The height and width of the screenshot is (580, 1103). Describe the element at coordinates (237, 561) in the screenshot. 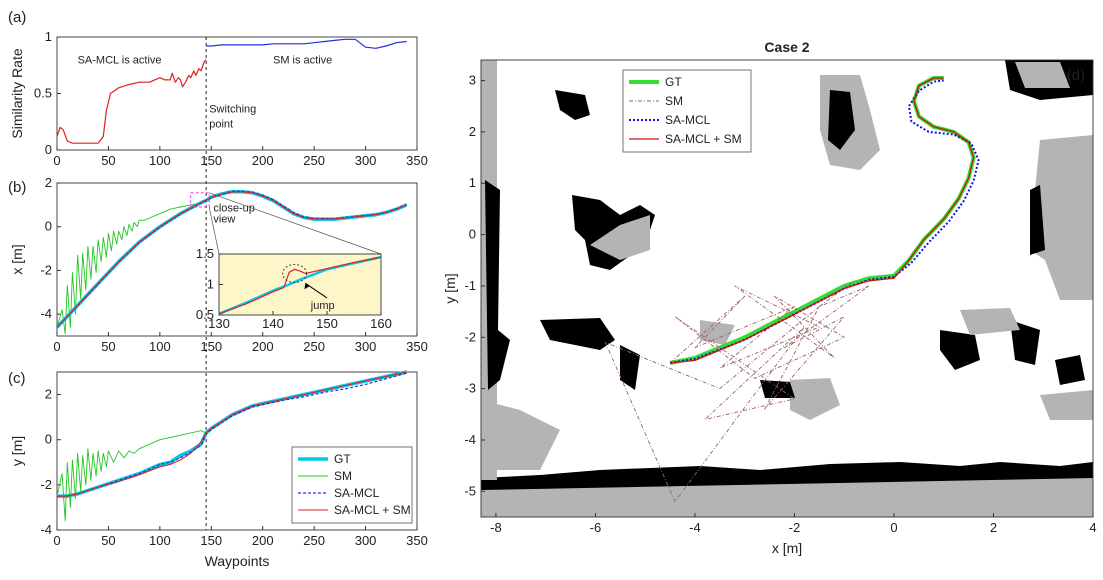

I see `x-axis-label: Waypoints` at that location.